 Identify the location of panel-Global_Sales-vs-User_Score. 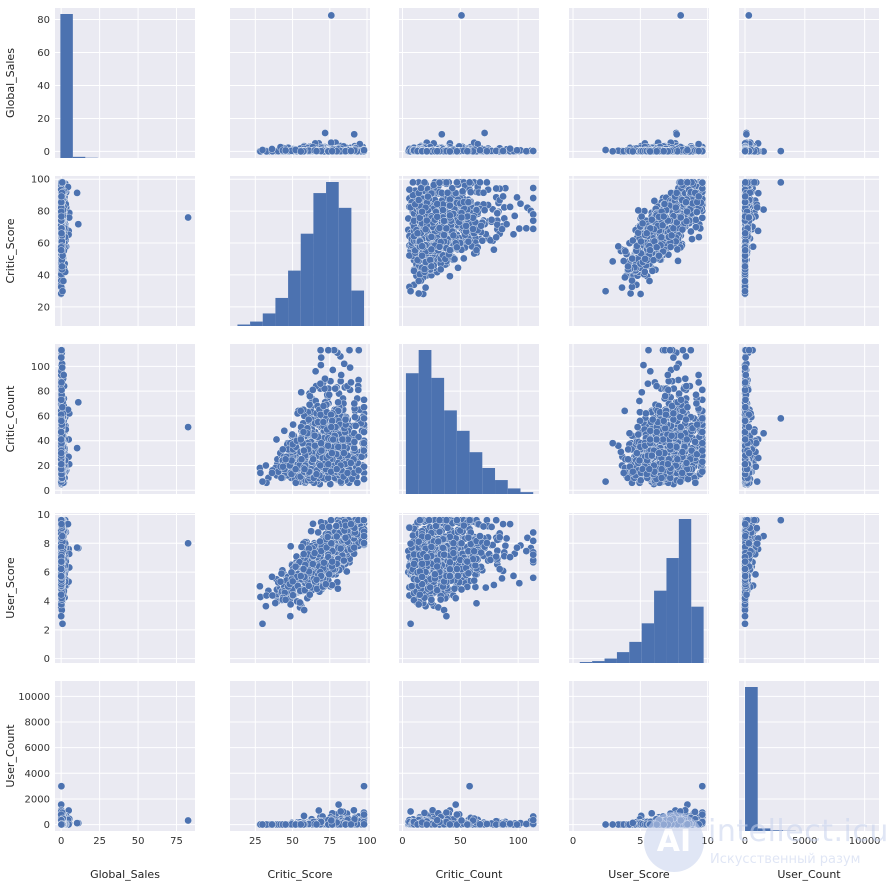
(639, 83).